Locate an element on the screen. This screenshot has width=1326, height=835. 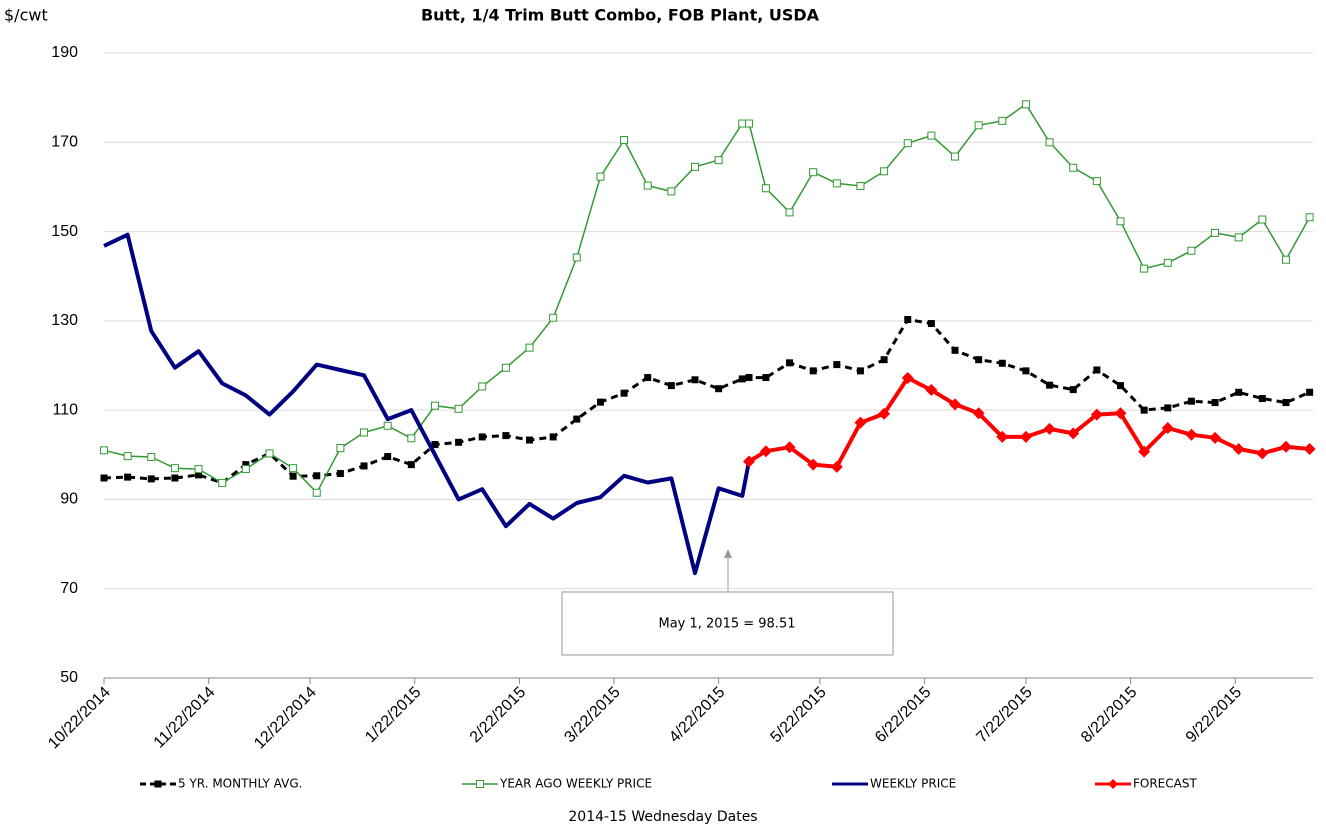
annotation: May 1, 2015 = 98.51 is located at coordinates (727, 602).